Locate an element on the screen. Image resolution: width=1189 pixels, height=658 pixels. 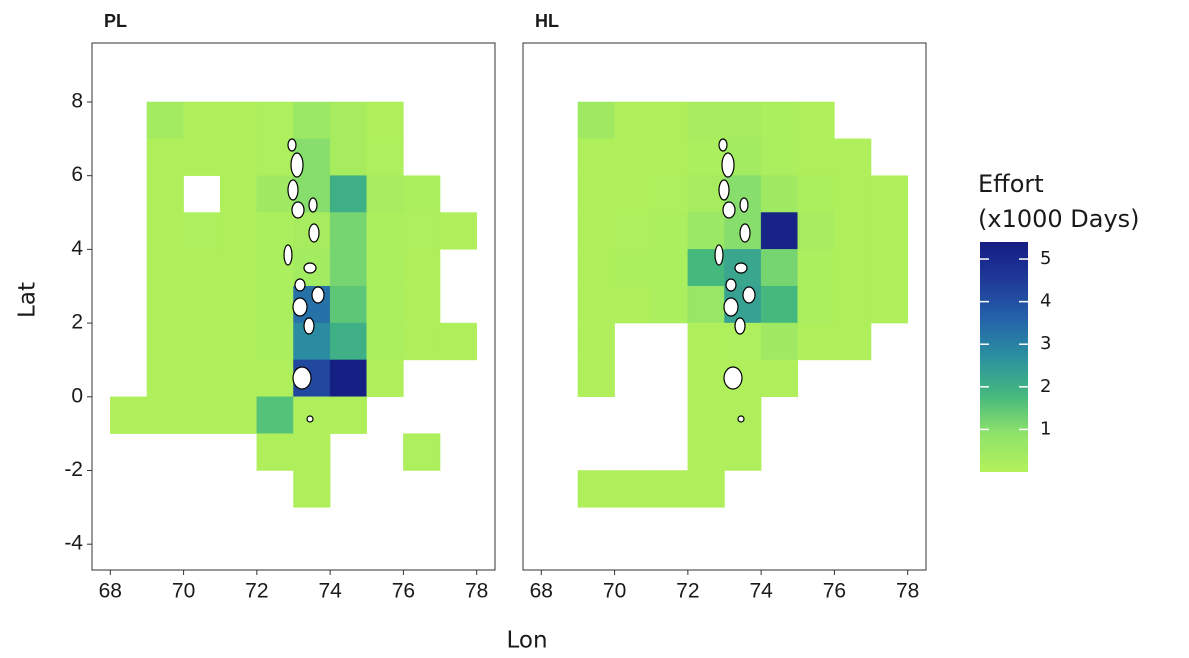
y-tick-label: 6 is located at coordinates (77, 174).